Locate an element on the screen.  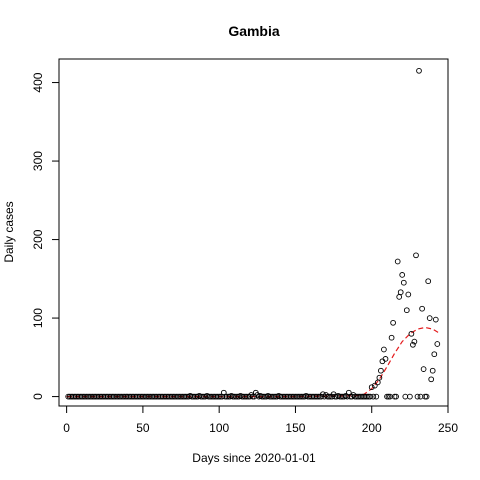
x-axis-label: Days since 2020-01-01 is located at coordinates (254, 458).